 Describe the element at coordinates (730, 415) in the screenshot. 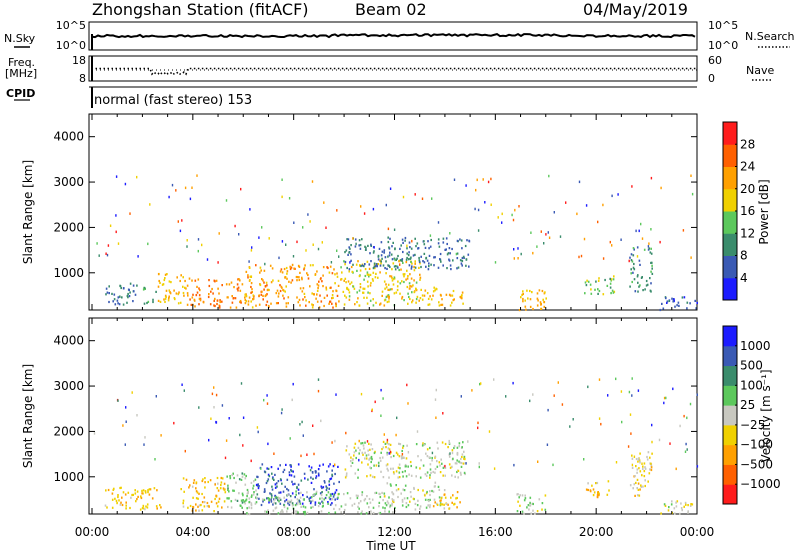

I see `colorbar-frame` at that location.